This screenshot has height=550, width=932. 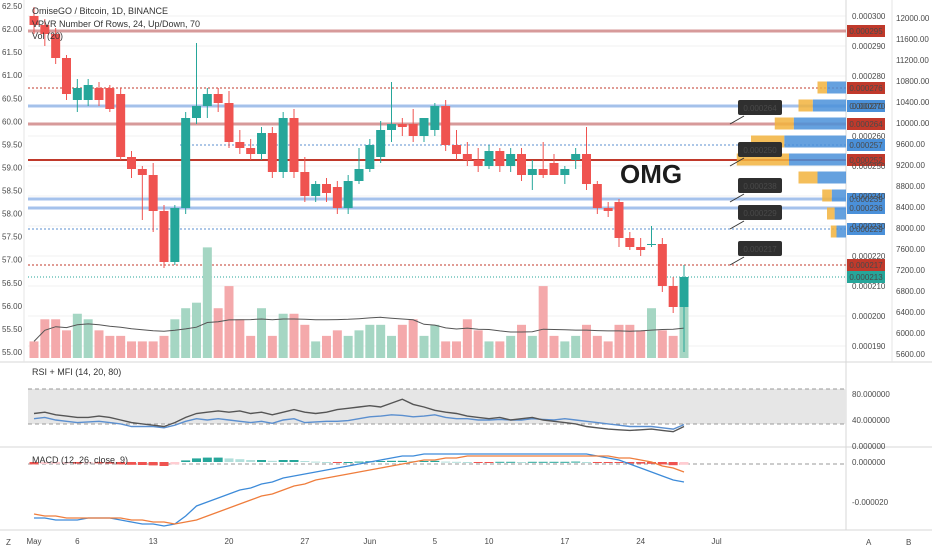 What do you see at coordinates (869, 542) in the screenshot?
I see `auto-scale-button: A` at bounding box center [869, 542].